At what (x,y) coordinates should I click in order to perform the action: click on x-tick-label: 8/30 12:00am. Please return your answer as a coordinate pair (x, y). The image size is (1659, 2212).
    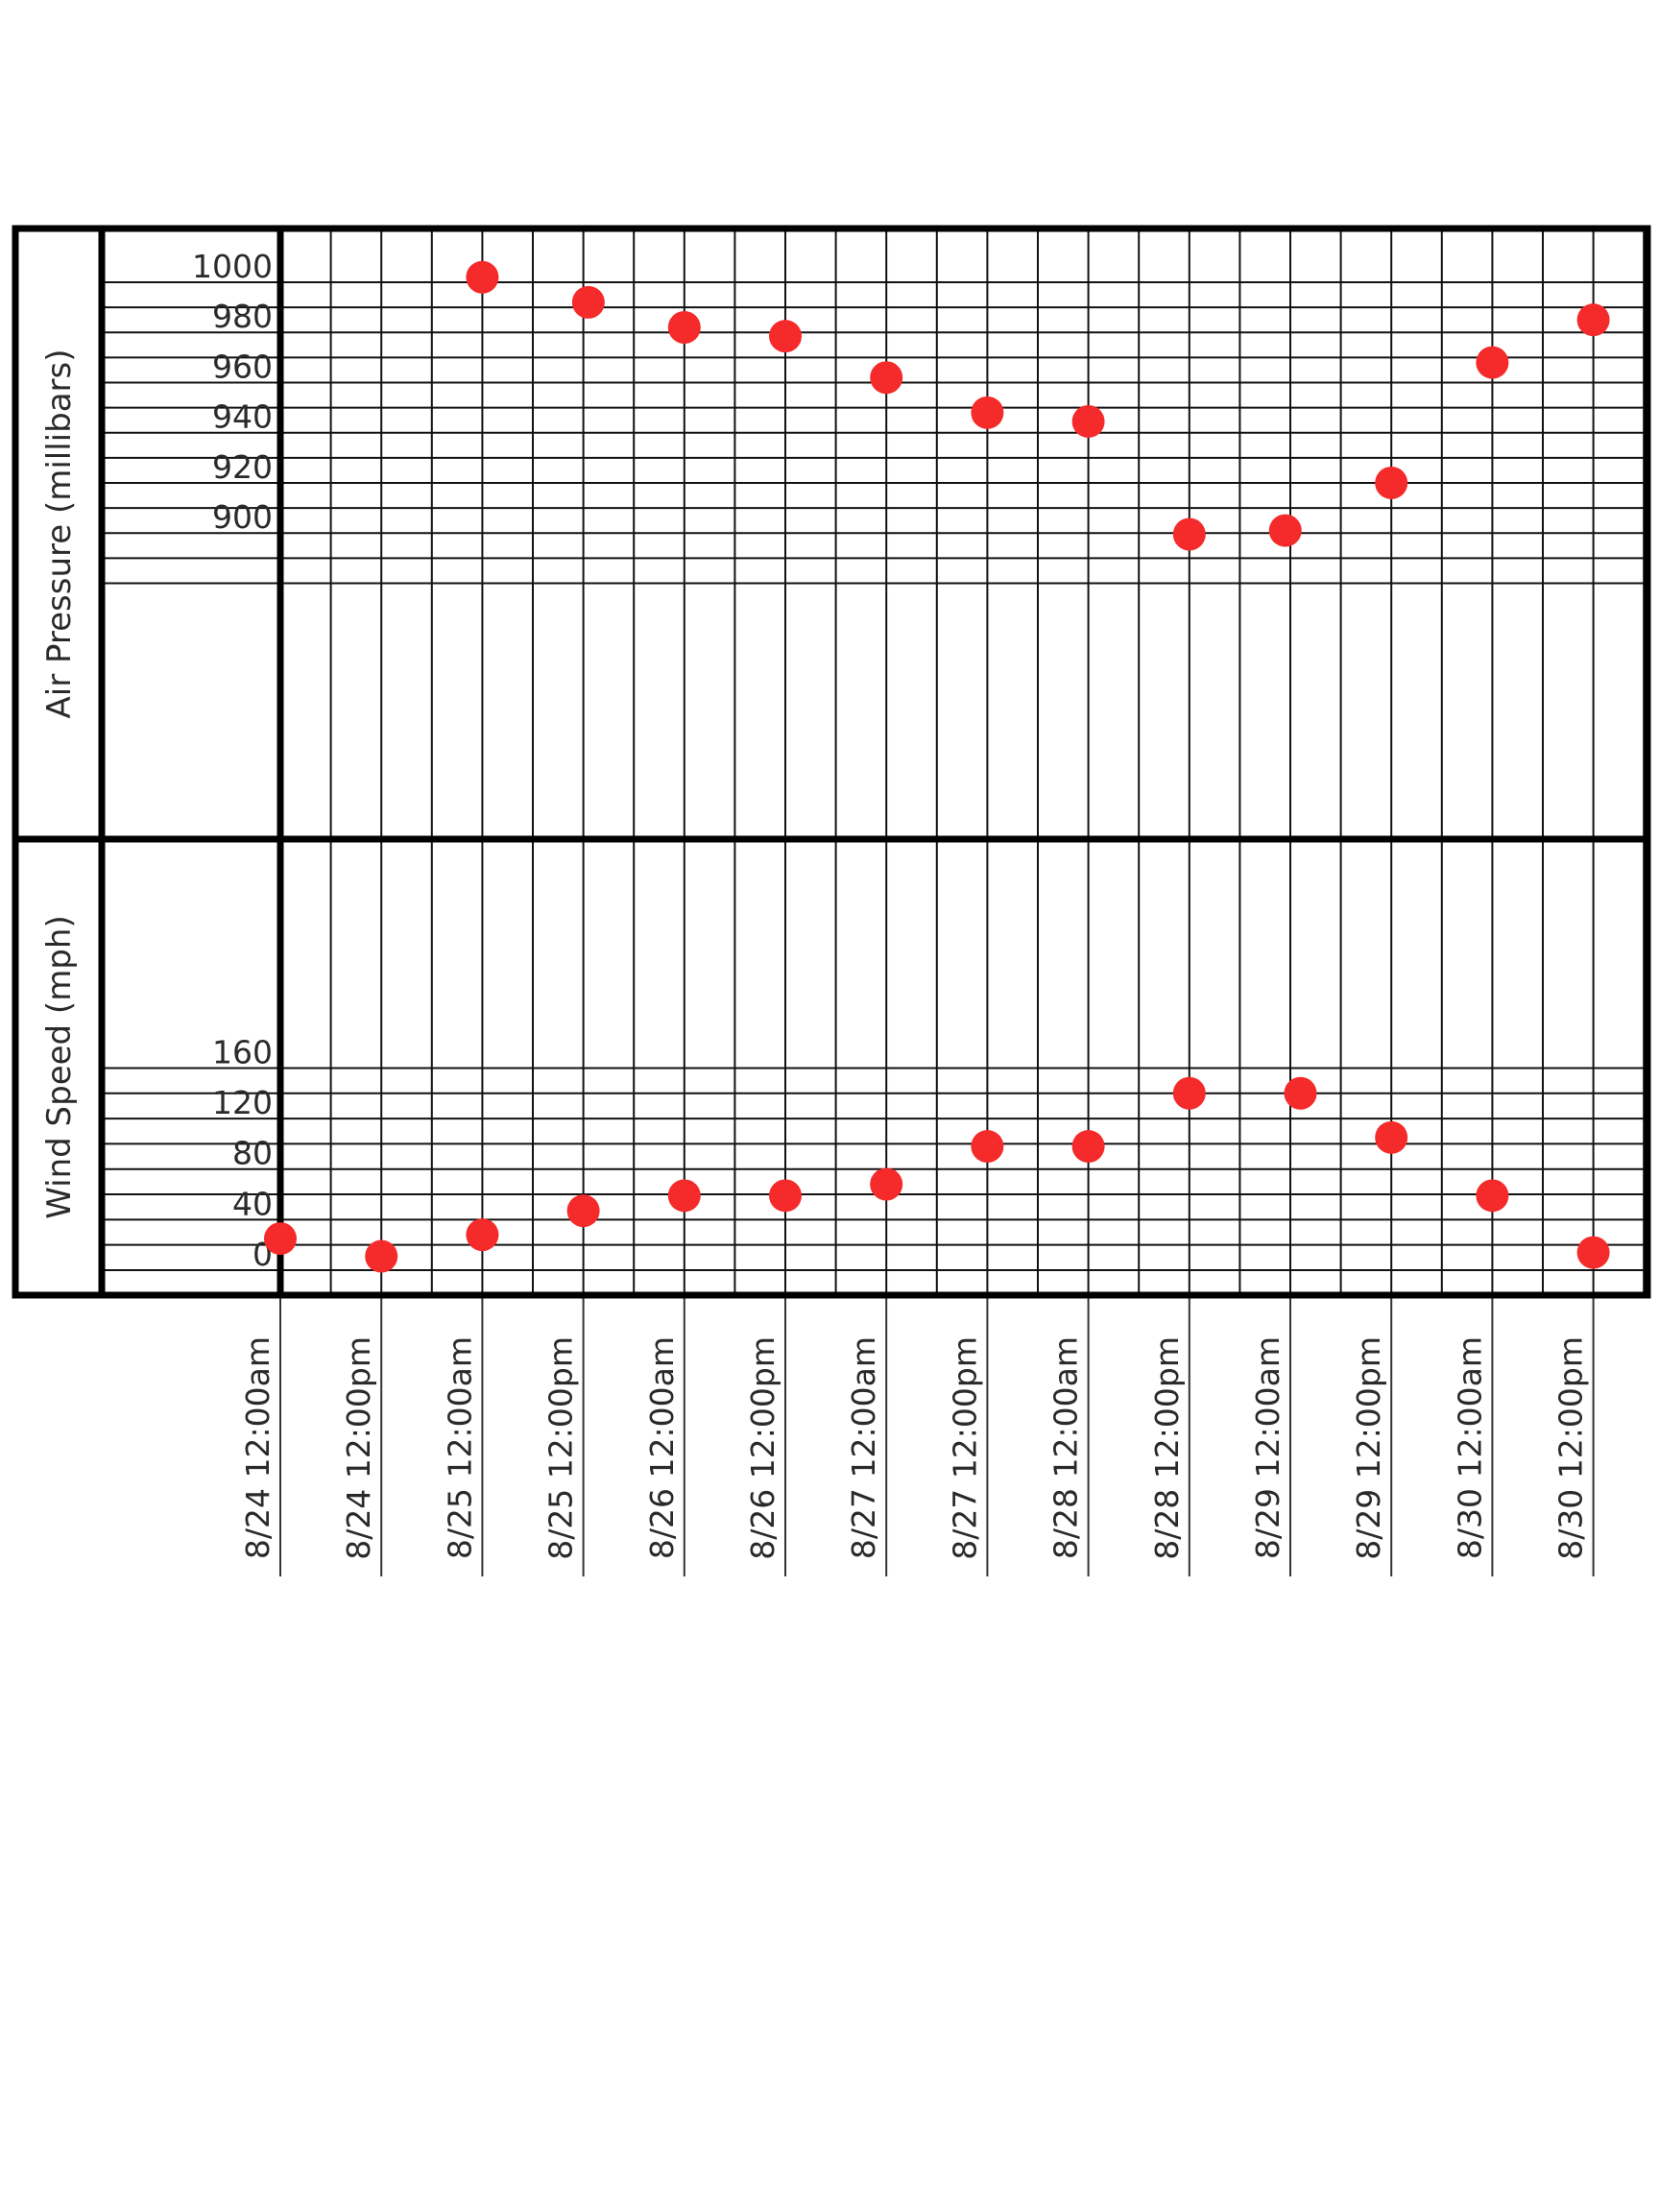
    Looking at the image, I should click on (1469, 1447).